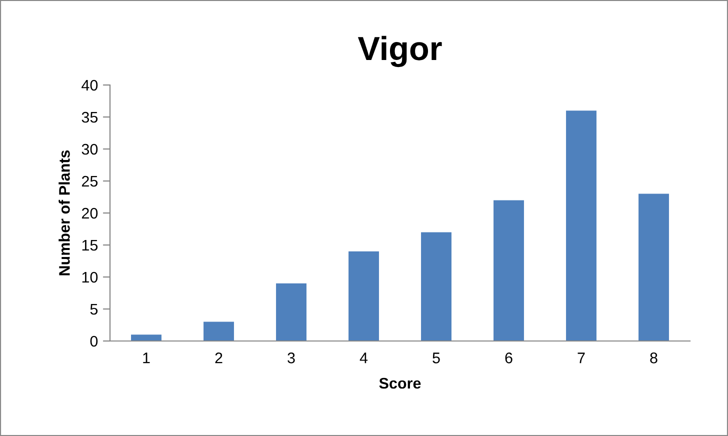 The width and height of the screenshot is (728, 436). I want to click on x-tick-label: 5, so click(436, 358).